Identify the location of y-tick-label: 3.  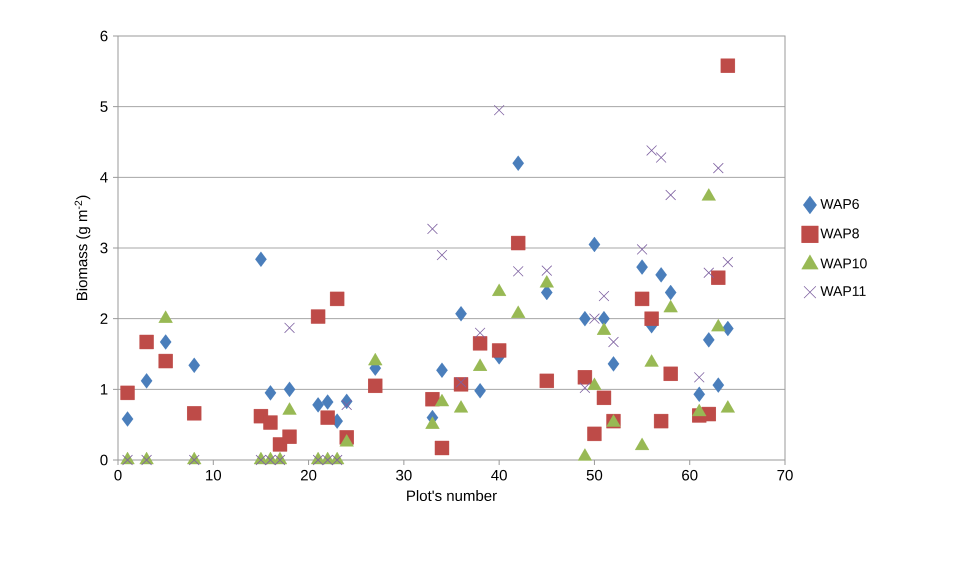
(104, 248).